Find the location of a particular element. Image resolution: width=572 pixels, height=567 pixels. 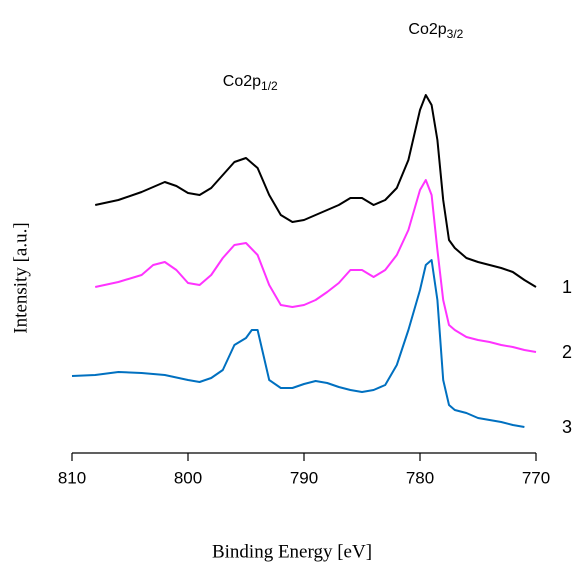

annotation-subscript: 3/2 is located at coordinates (455, 34).